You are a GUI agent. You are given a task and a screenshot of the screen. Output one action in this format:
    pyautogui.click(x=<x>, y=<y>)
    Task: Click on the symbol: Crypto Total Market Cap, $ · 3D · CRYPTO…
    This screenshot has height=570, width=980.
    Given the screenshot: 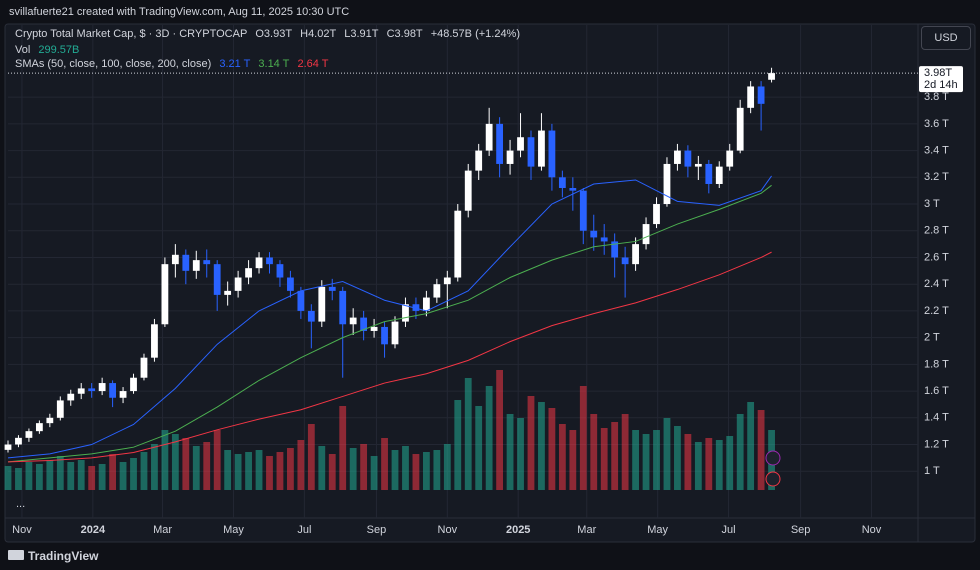 What is the action you would take?
    pyautogui.click(x=131, y=34)
    